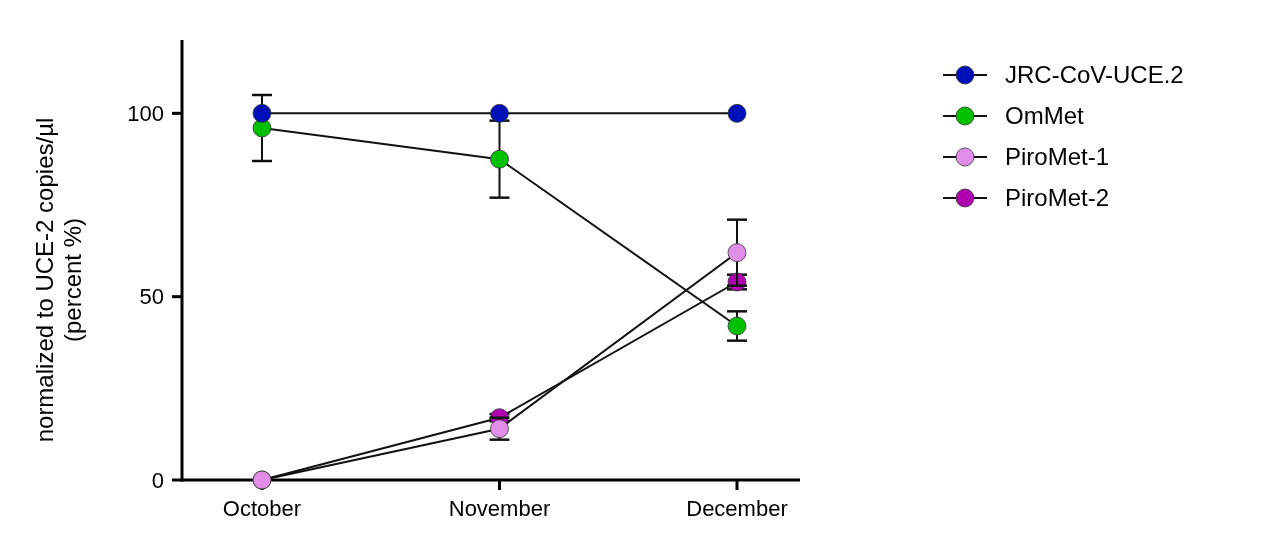 The width and height of the screenshot is (1287, 536). I want to click on y-tick-label: 50, so click(151, 297).